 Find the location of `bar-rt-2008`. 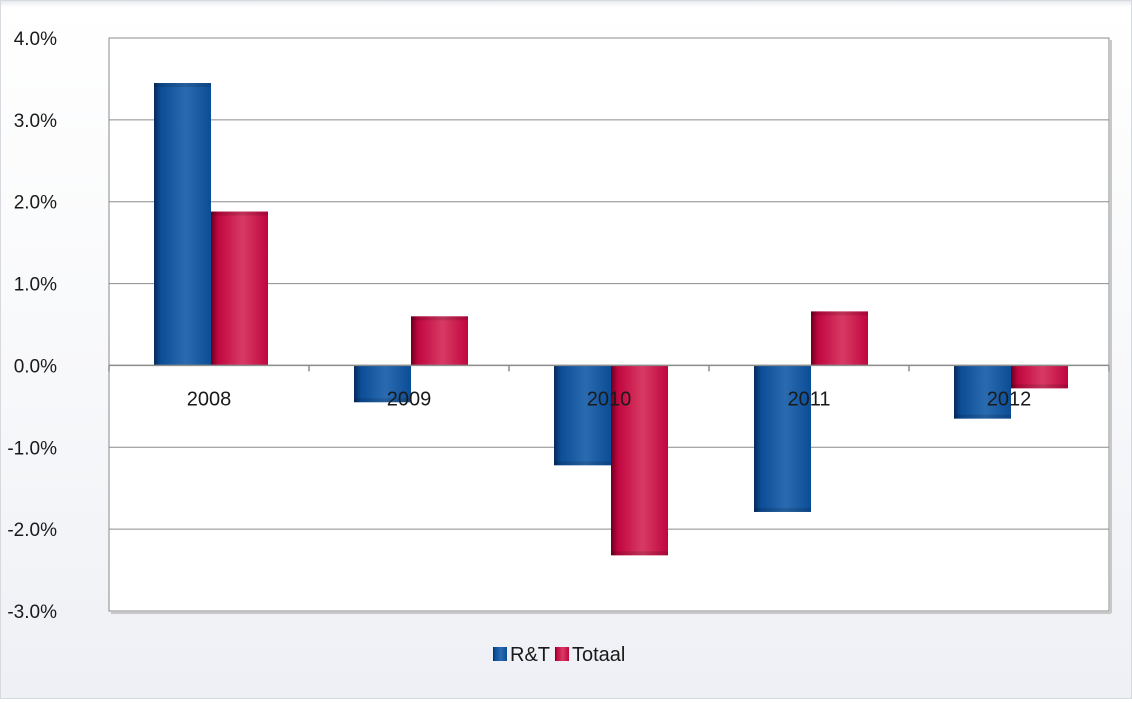

bar-rt-2008 is located at coordinates (182, 224).